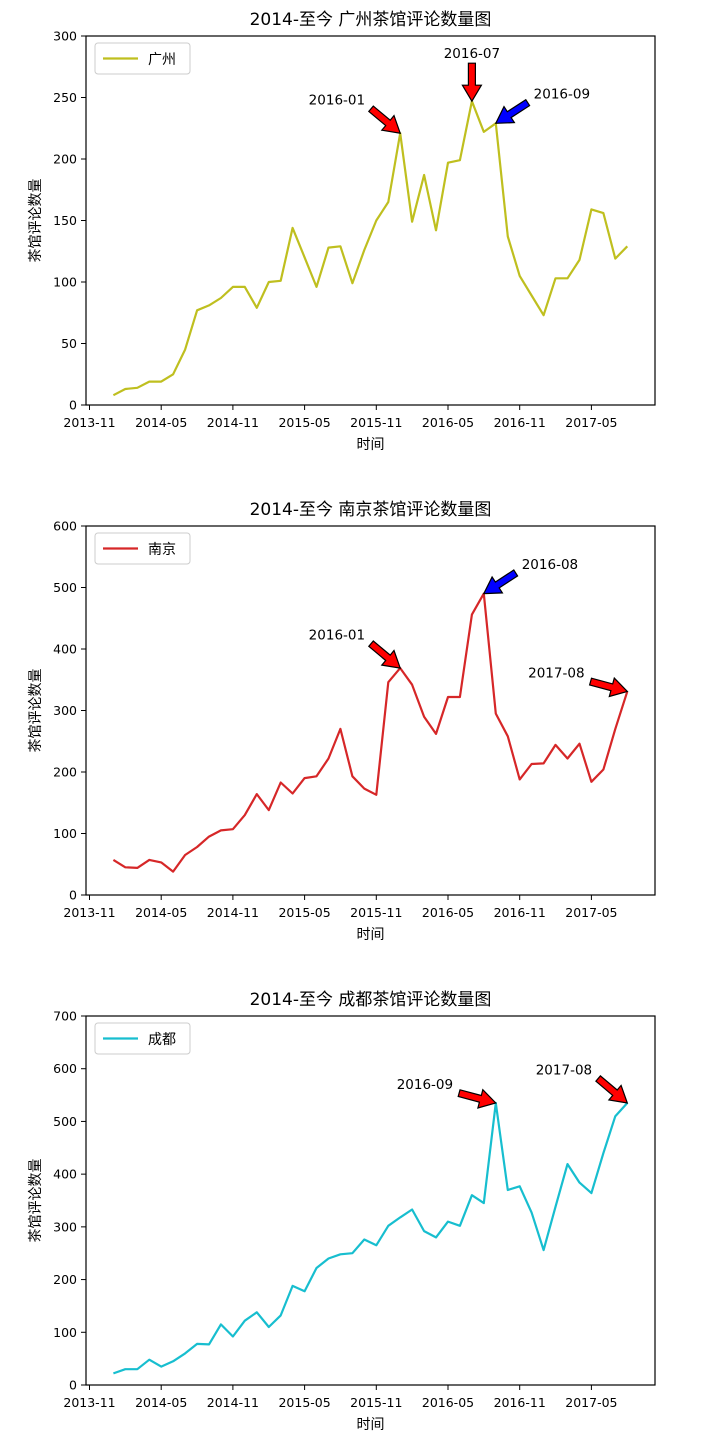 This screenshot has height=1450, width=720. What do you see at coordinates (162, 550) in the screenshot?
I see `legend-label: 南京` at bounding box center [162, 550].